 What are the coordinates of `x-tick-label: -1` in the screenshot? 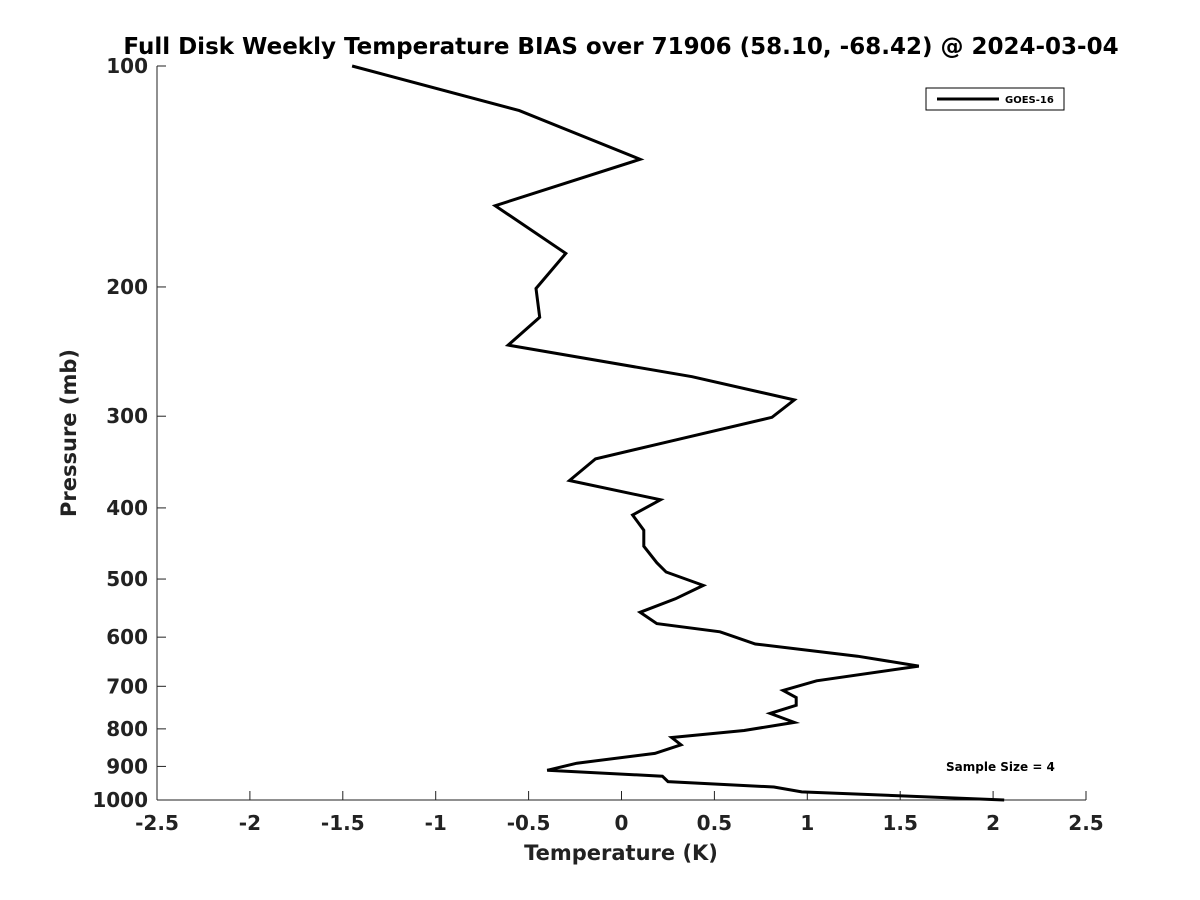 It's located at (436, 823).